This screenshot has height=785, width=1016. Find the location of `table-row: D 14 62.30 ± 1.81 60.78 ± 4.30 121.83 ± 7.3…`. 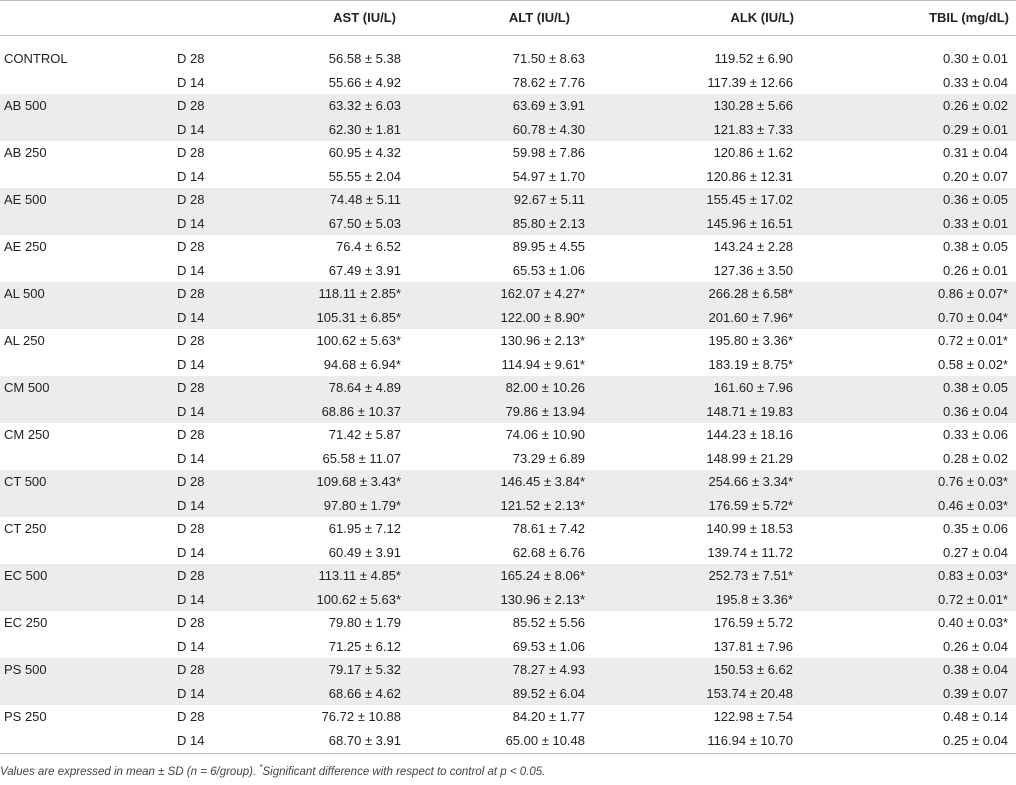

table-row: D 14 62.30 ± 1.81 60.78 ± 4.30 121.83 ± 7.3… is located at coordinates (508, 129).